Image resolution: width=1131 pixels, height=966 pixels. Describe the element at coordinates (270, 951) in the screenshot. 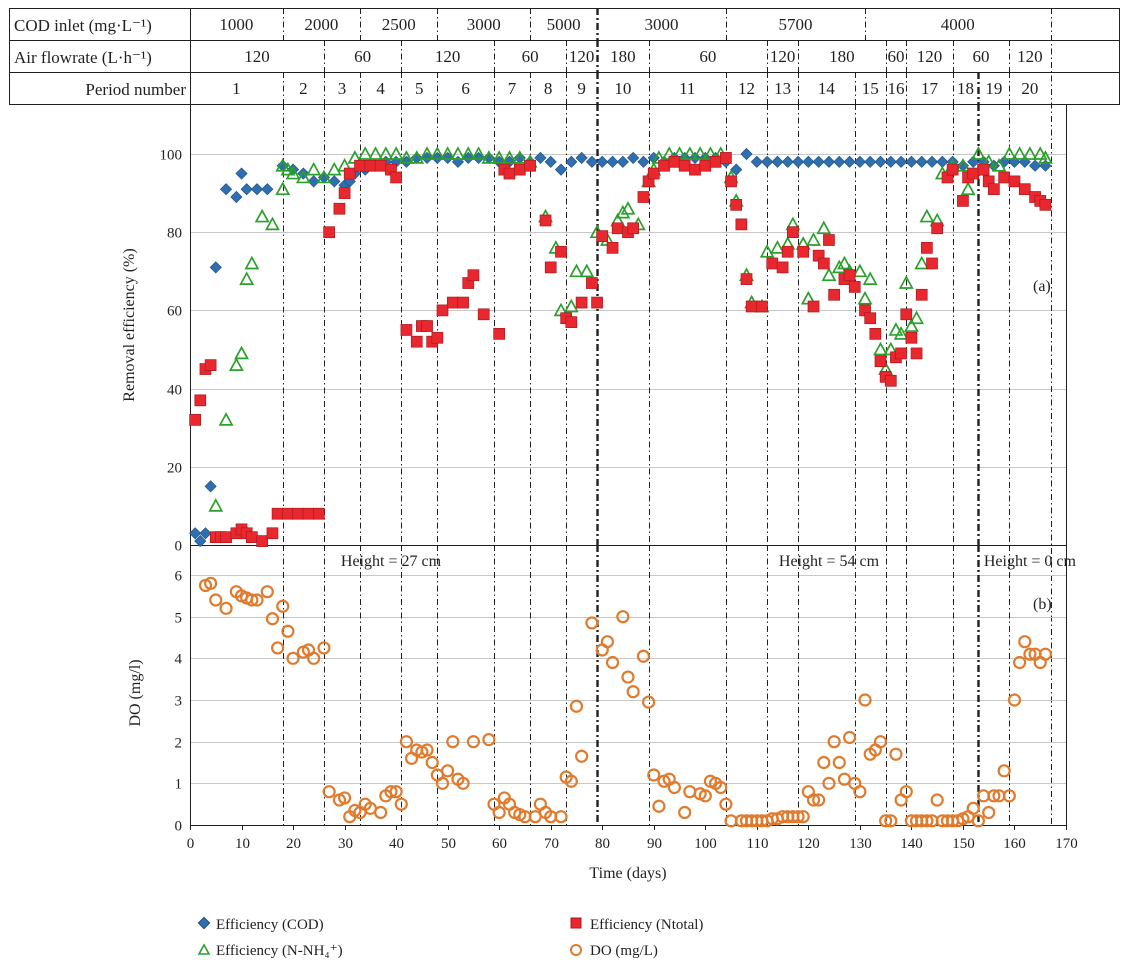

I see `legend-item-nh4: Efficiency (N-NH₄⁺)` at that location.